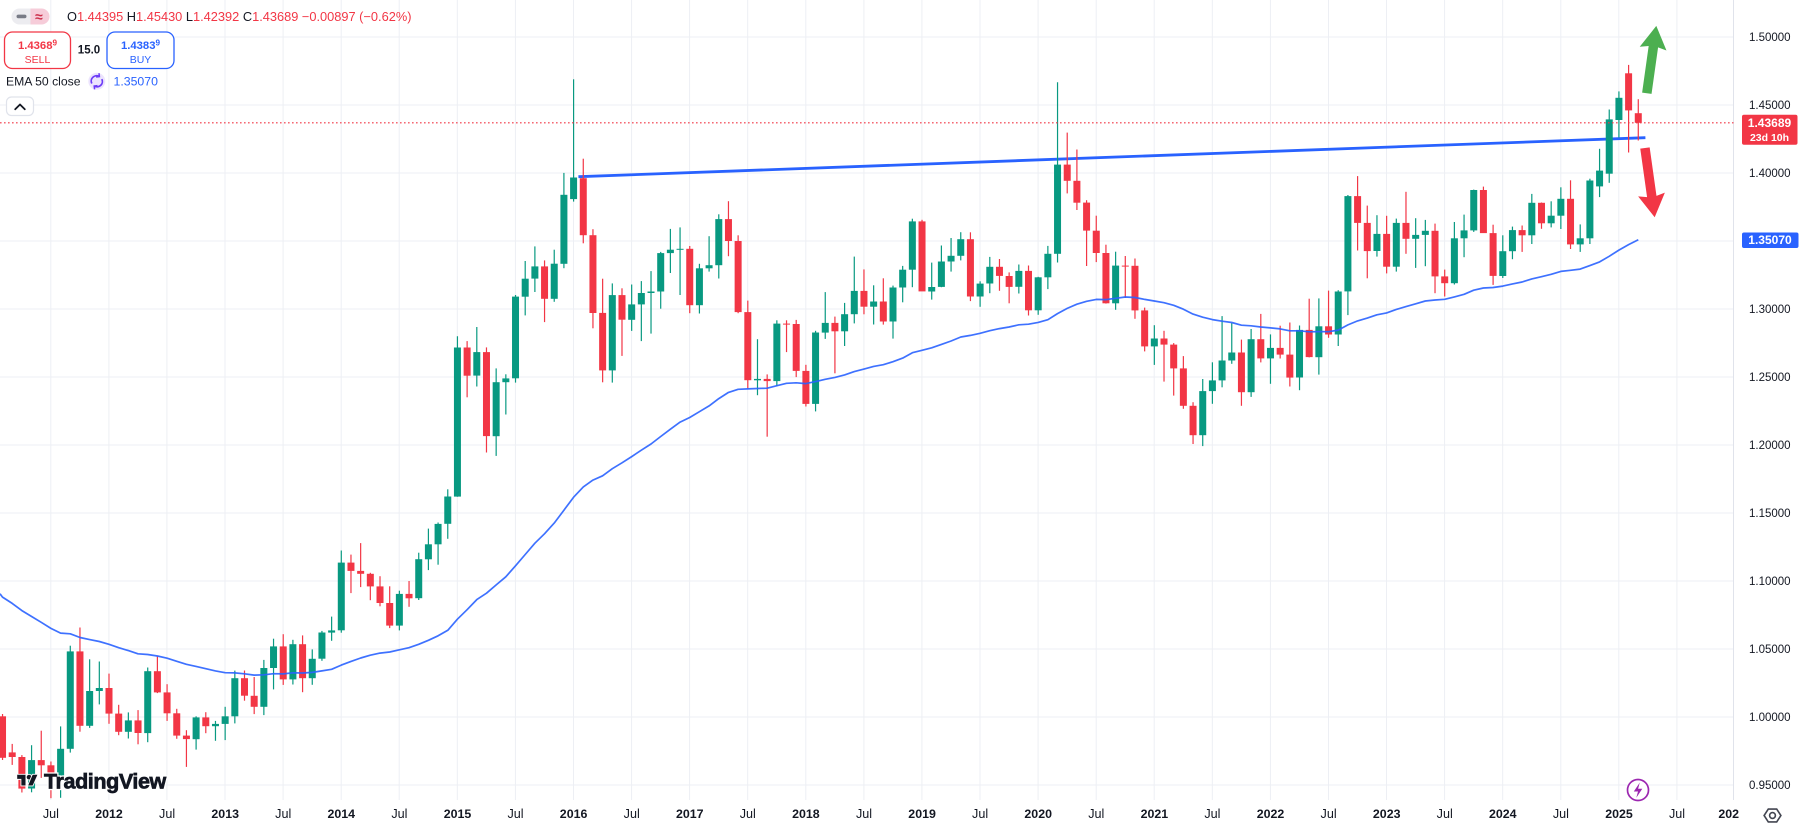 This screenshot has width=1803, height=824. What do you see at coordinates (574, 814) in the screenshot?
I see `svg-text: 2016` at bounding box center [574, 814].